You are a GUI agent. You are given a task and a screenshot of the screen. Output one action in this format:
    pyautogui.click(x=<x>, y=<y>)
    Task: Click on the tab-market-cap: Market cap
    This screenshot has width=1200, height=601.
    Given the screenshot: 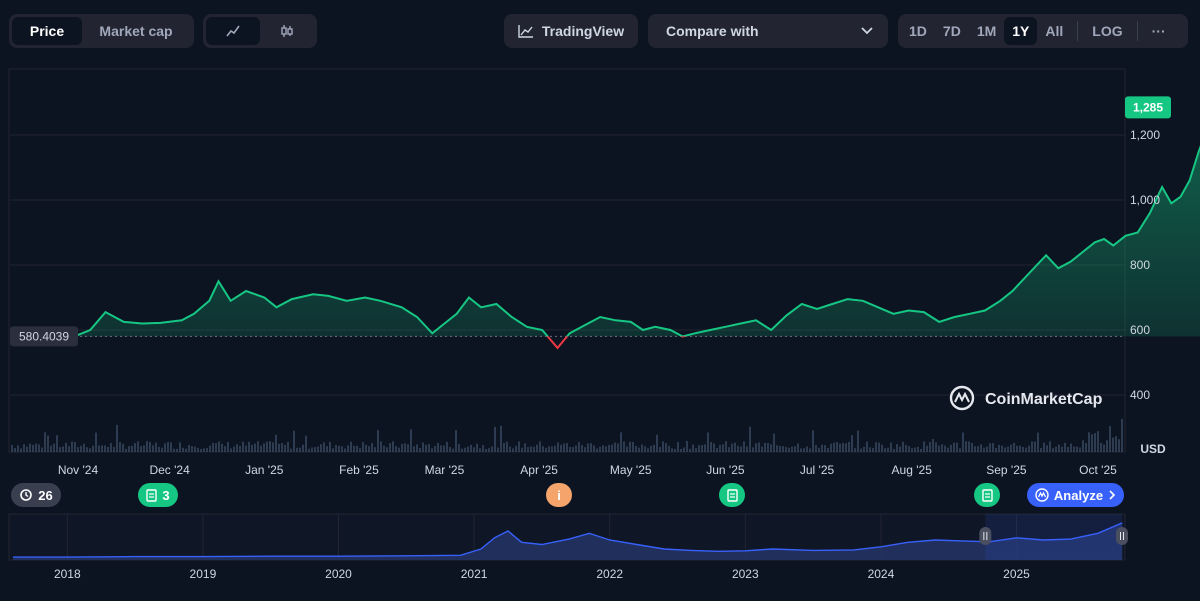 What is the action you would take?
    pyautogui.click(x=136, y=31)
    